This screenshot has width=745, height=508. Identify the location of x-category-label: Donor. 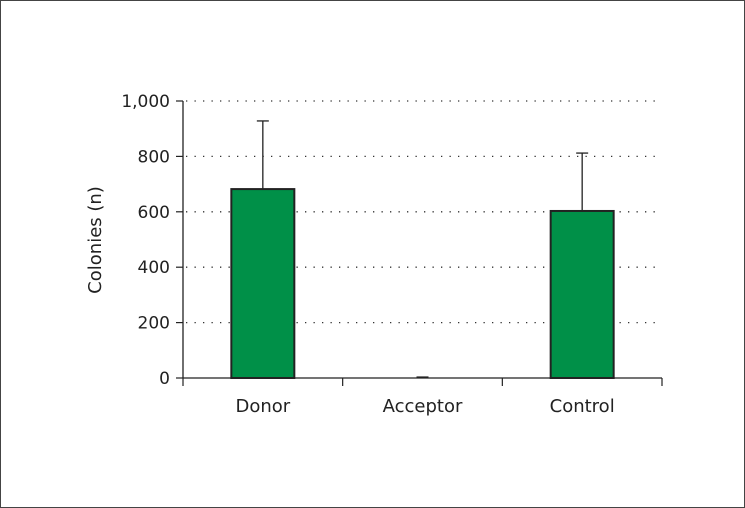
(262, 406).